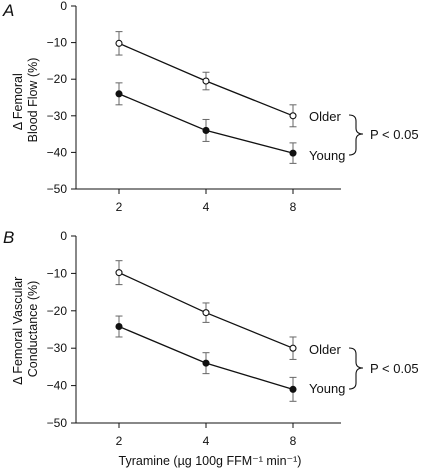 This screenshot has height=471, width=441. I want to click on panel-b-series-label-young: Young, so click(327, 388).